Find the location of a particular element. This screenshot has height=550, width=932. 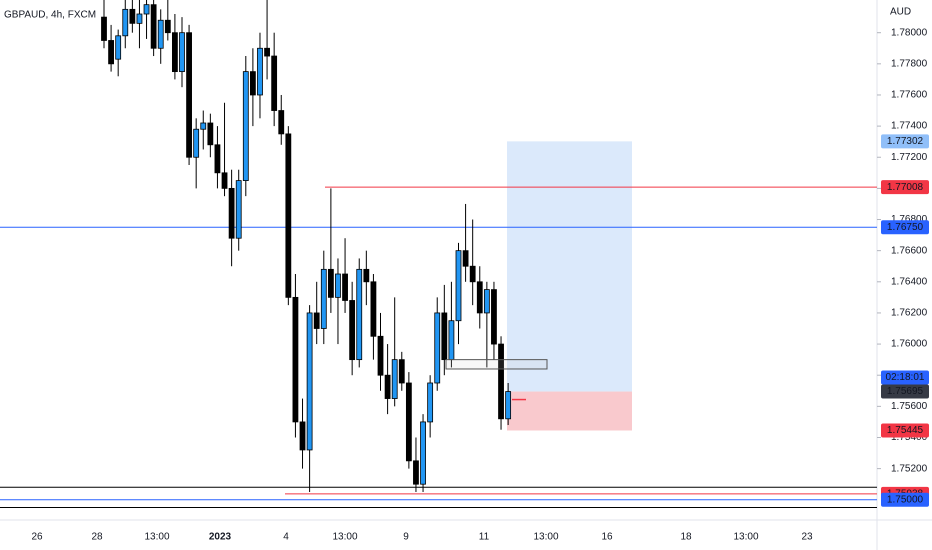

price-tag-label: 1.77008 is located at coordinates (905, 187).